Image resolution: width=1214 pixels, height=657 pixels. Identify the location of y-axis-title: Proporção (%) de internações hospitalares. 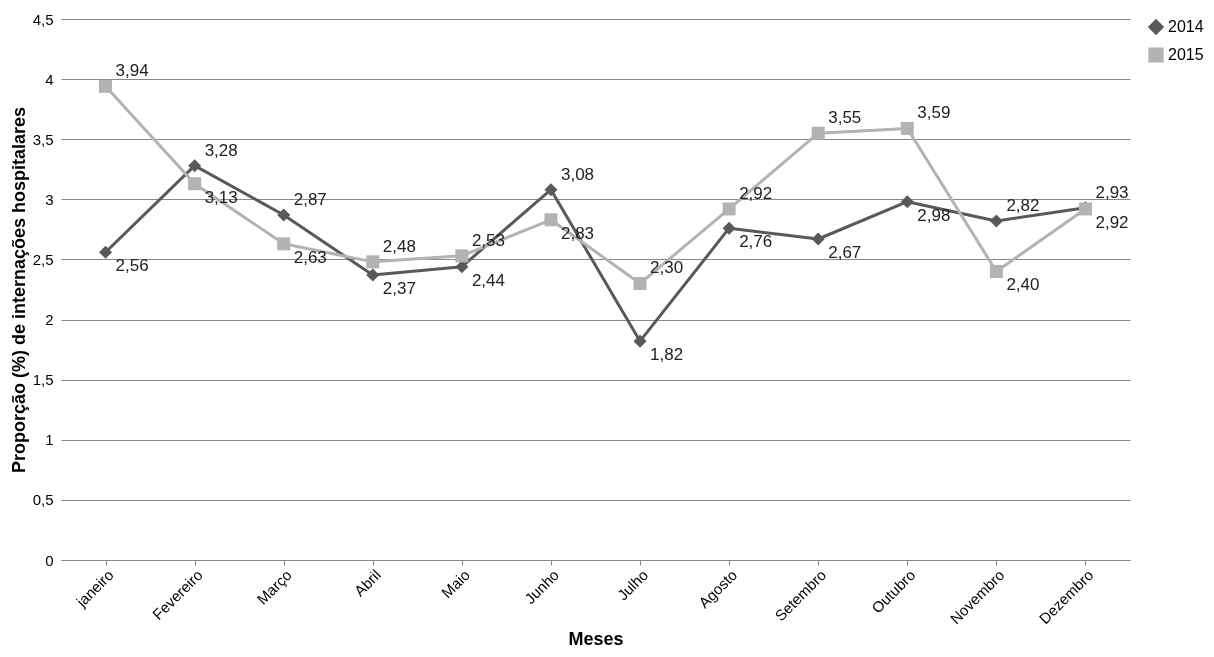
(18, 290).